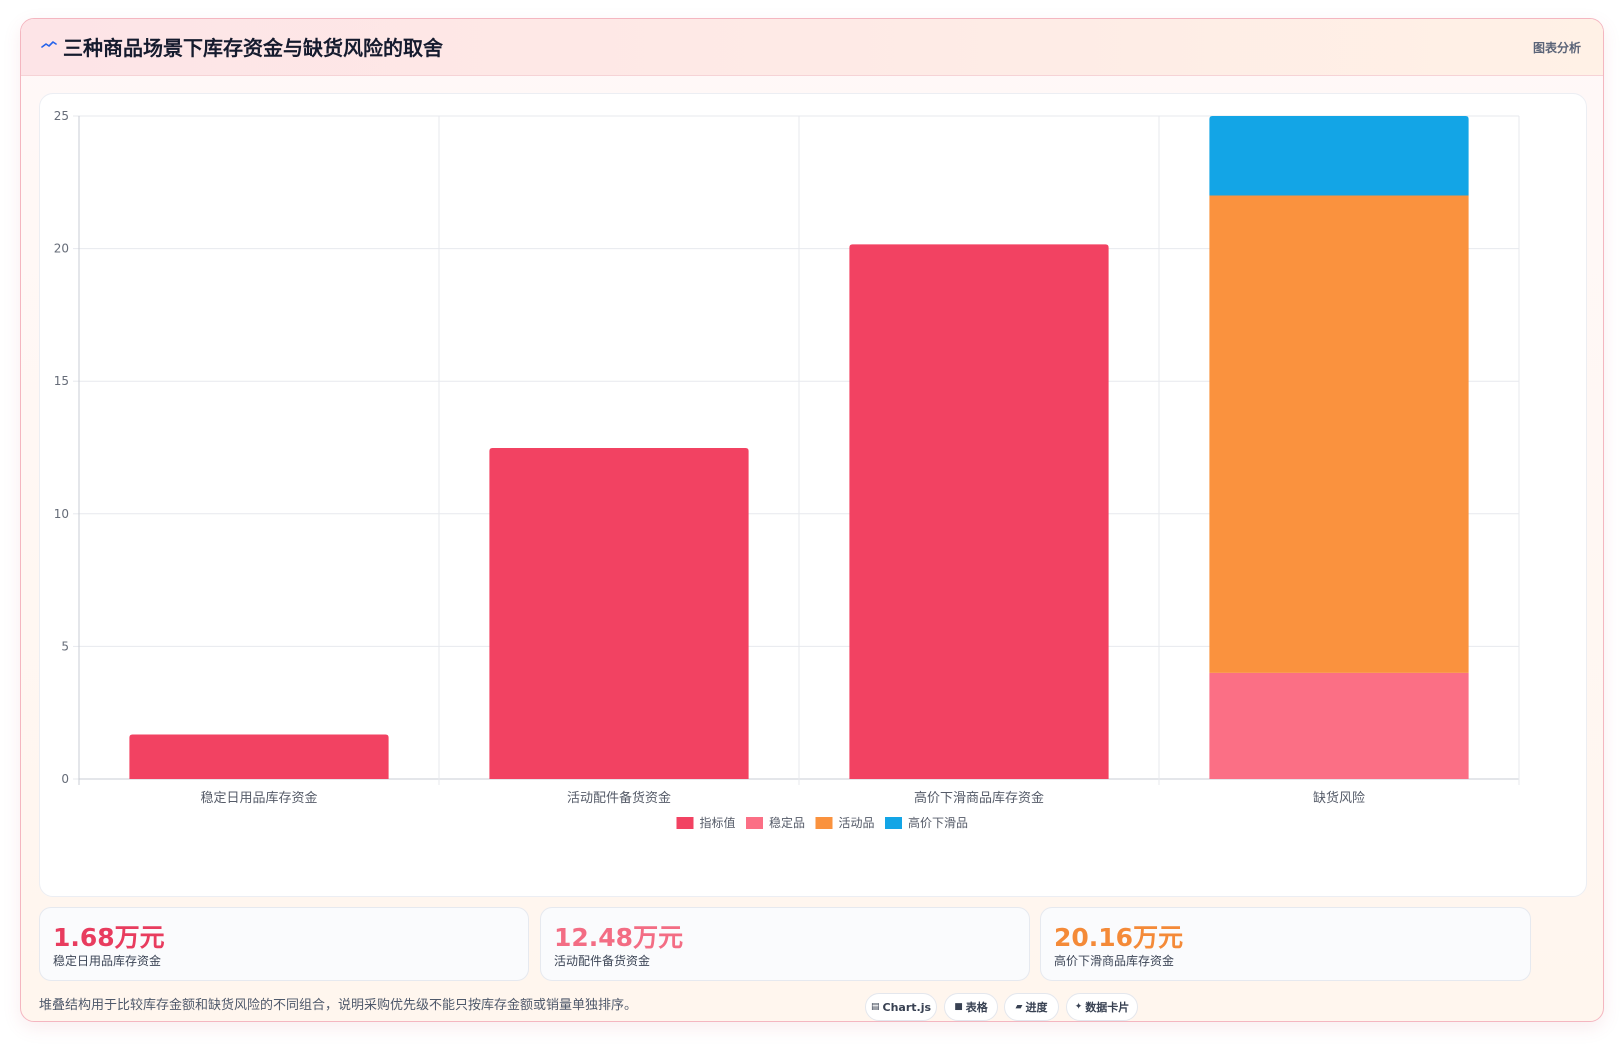 The image size is (1624, 1044). What do you see at coordinates (65, 646) in the screenshot?
I see `y-tick-label: 5` at bounding box center [65, 646].